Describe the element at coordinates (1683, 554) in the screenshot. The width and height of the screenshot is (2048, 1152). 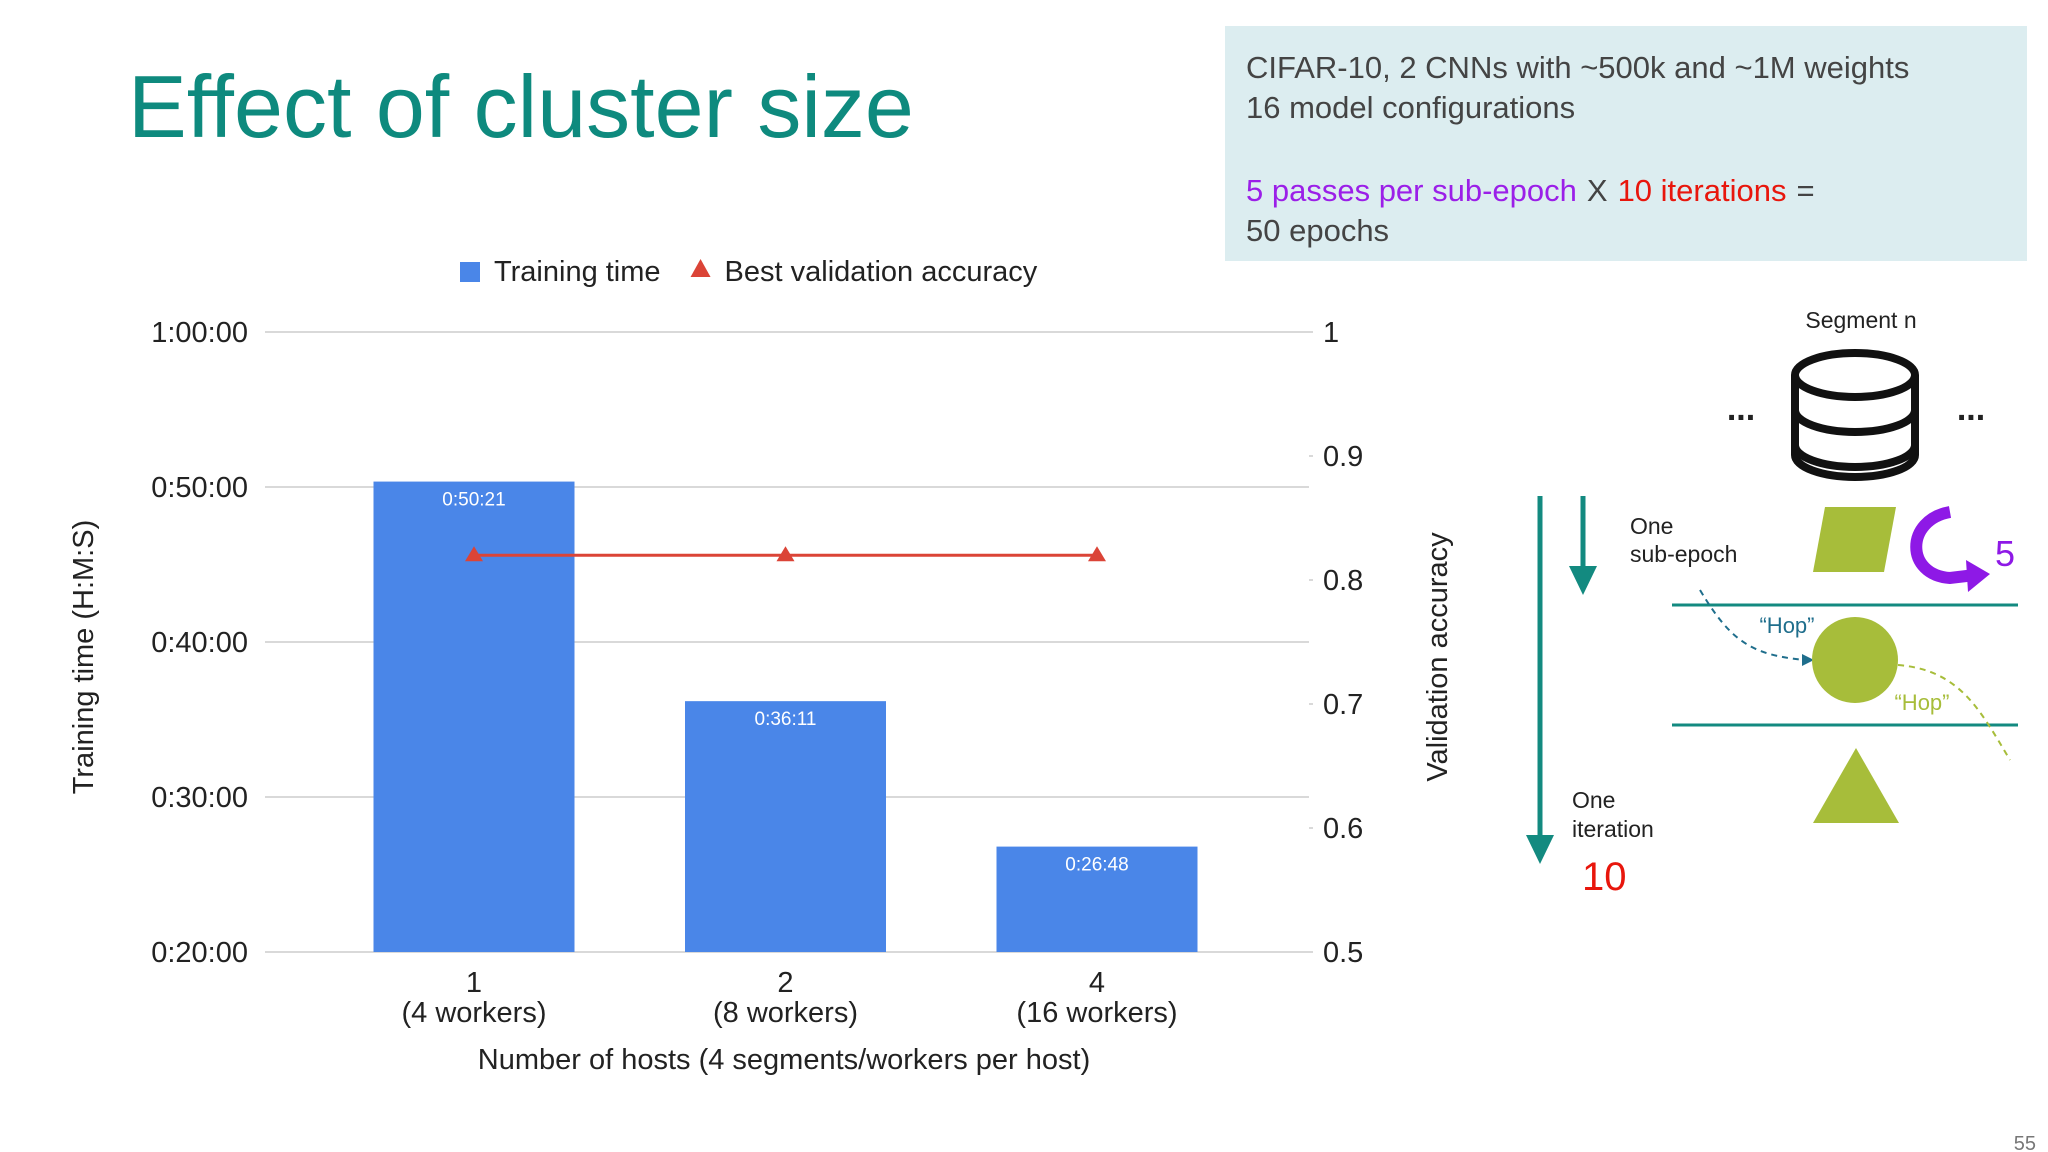
I see `sub-epoch-label: sub-epoch` at that location.